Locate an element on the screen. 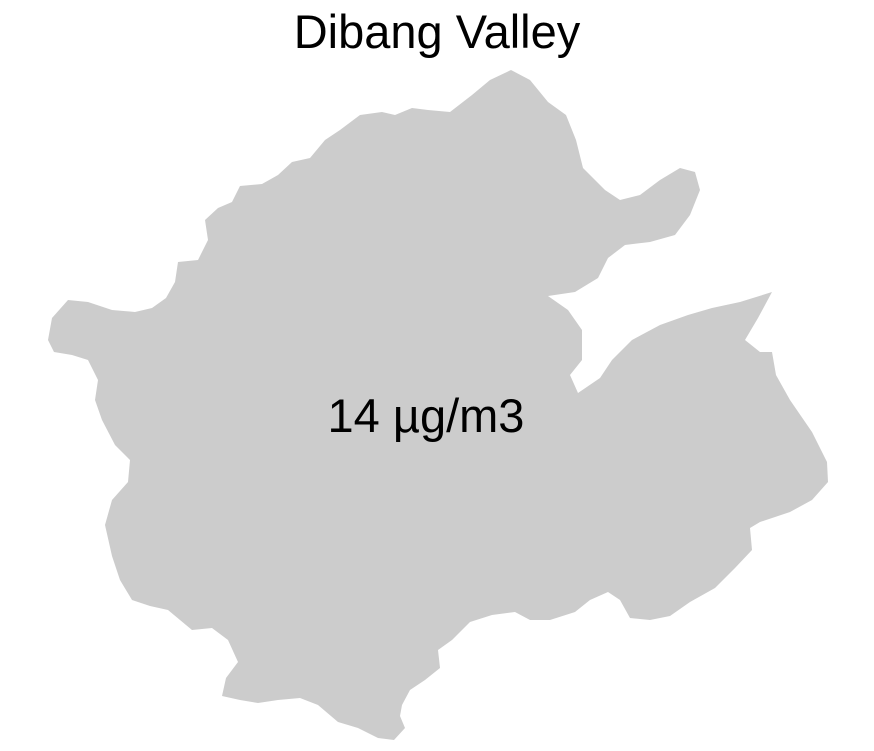 The height and width of the screenshot is (751, 874). map-title: Dibang Valley is located at coordinates (437, 31).